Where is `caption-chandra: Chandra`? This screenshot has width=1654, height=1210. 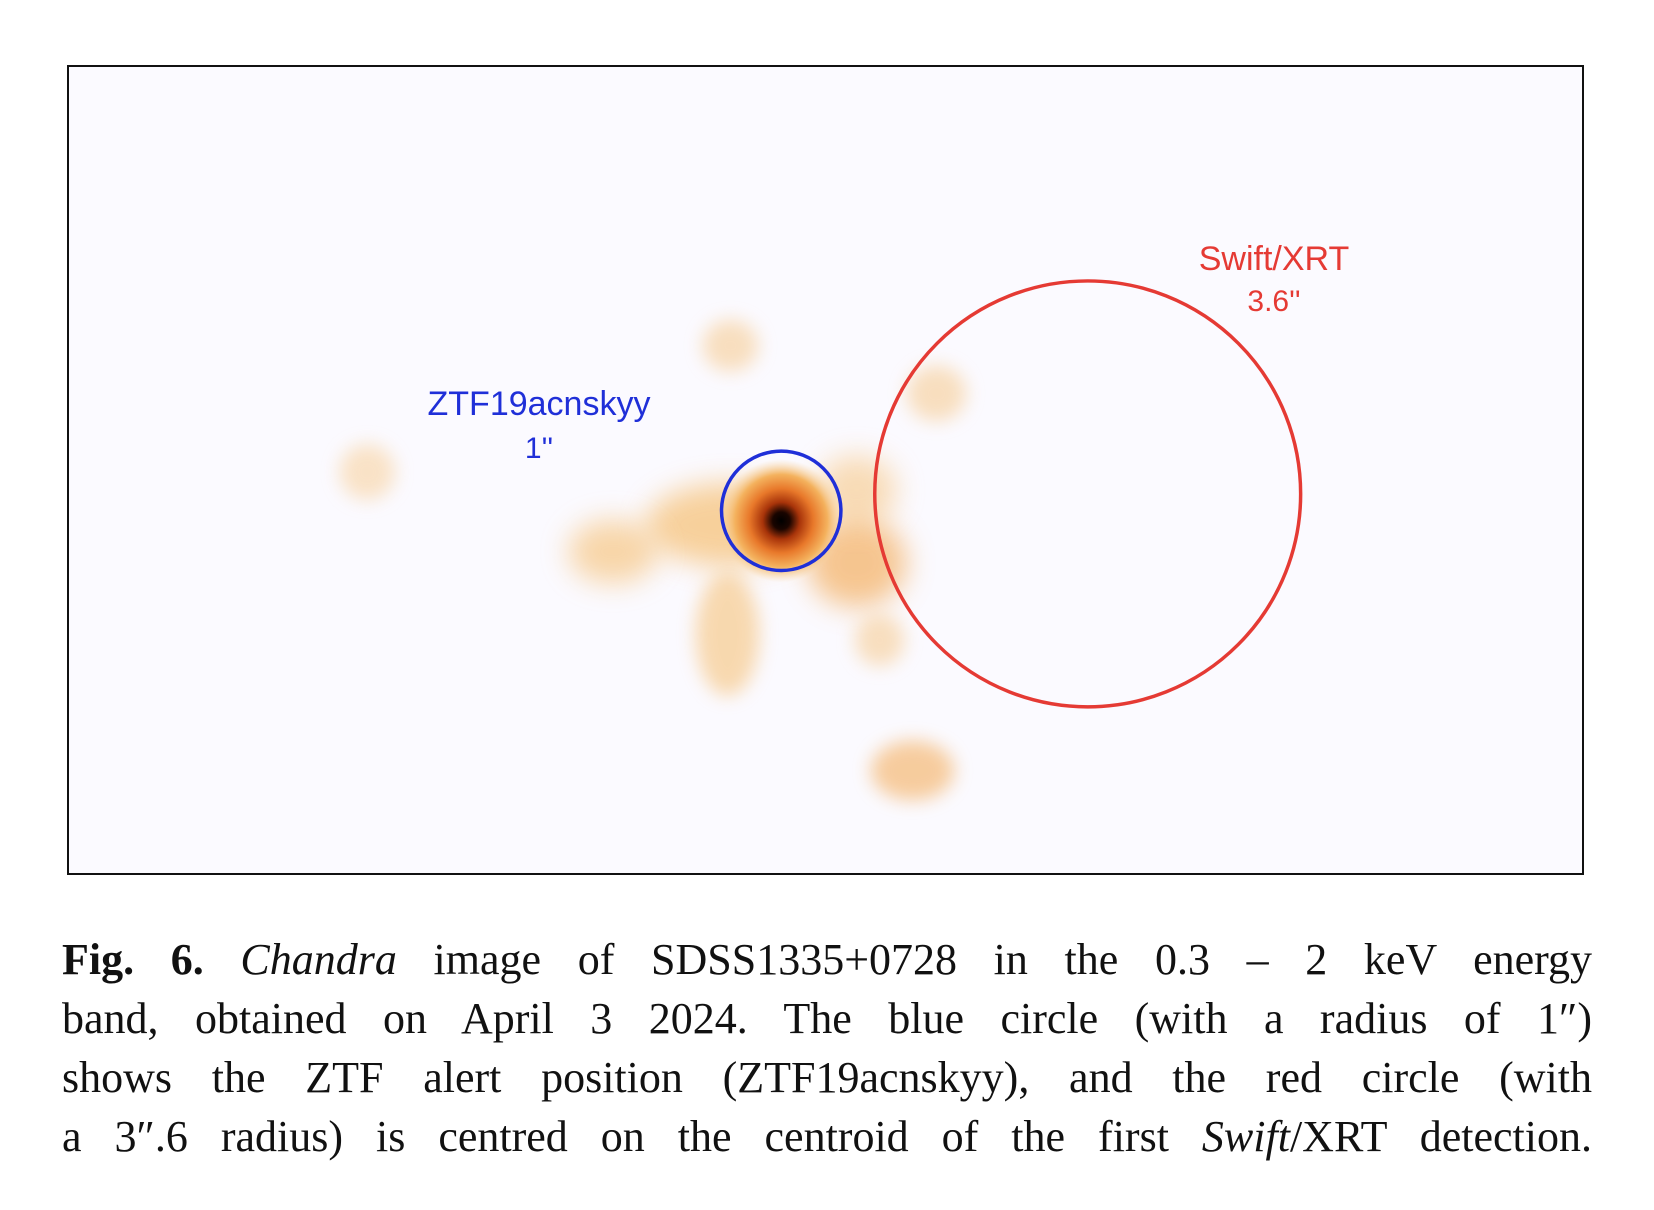
caption-chandra: Chandra is located at coordinates (318, 959).